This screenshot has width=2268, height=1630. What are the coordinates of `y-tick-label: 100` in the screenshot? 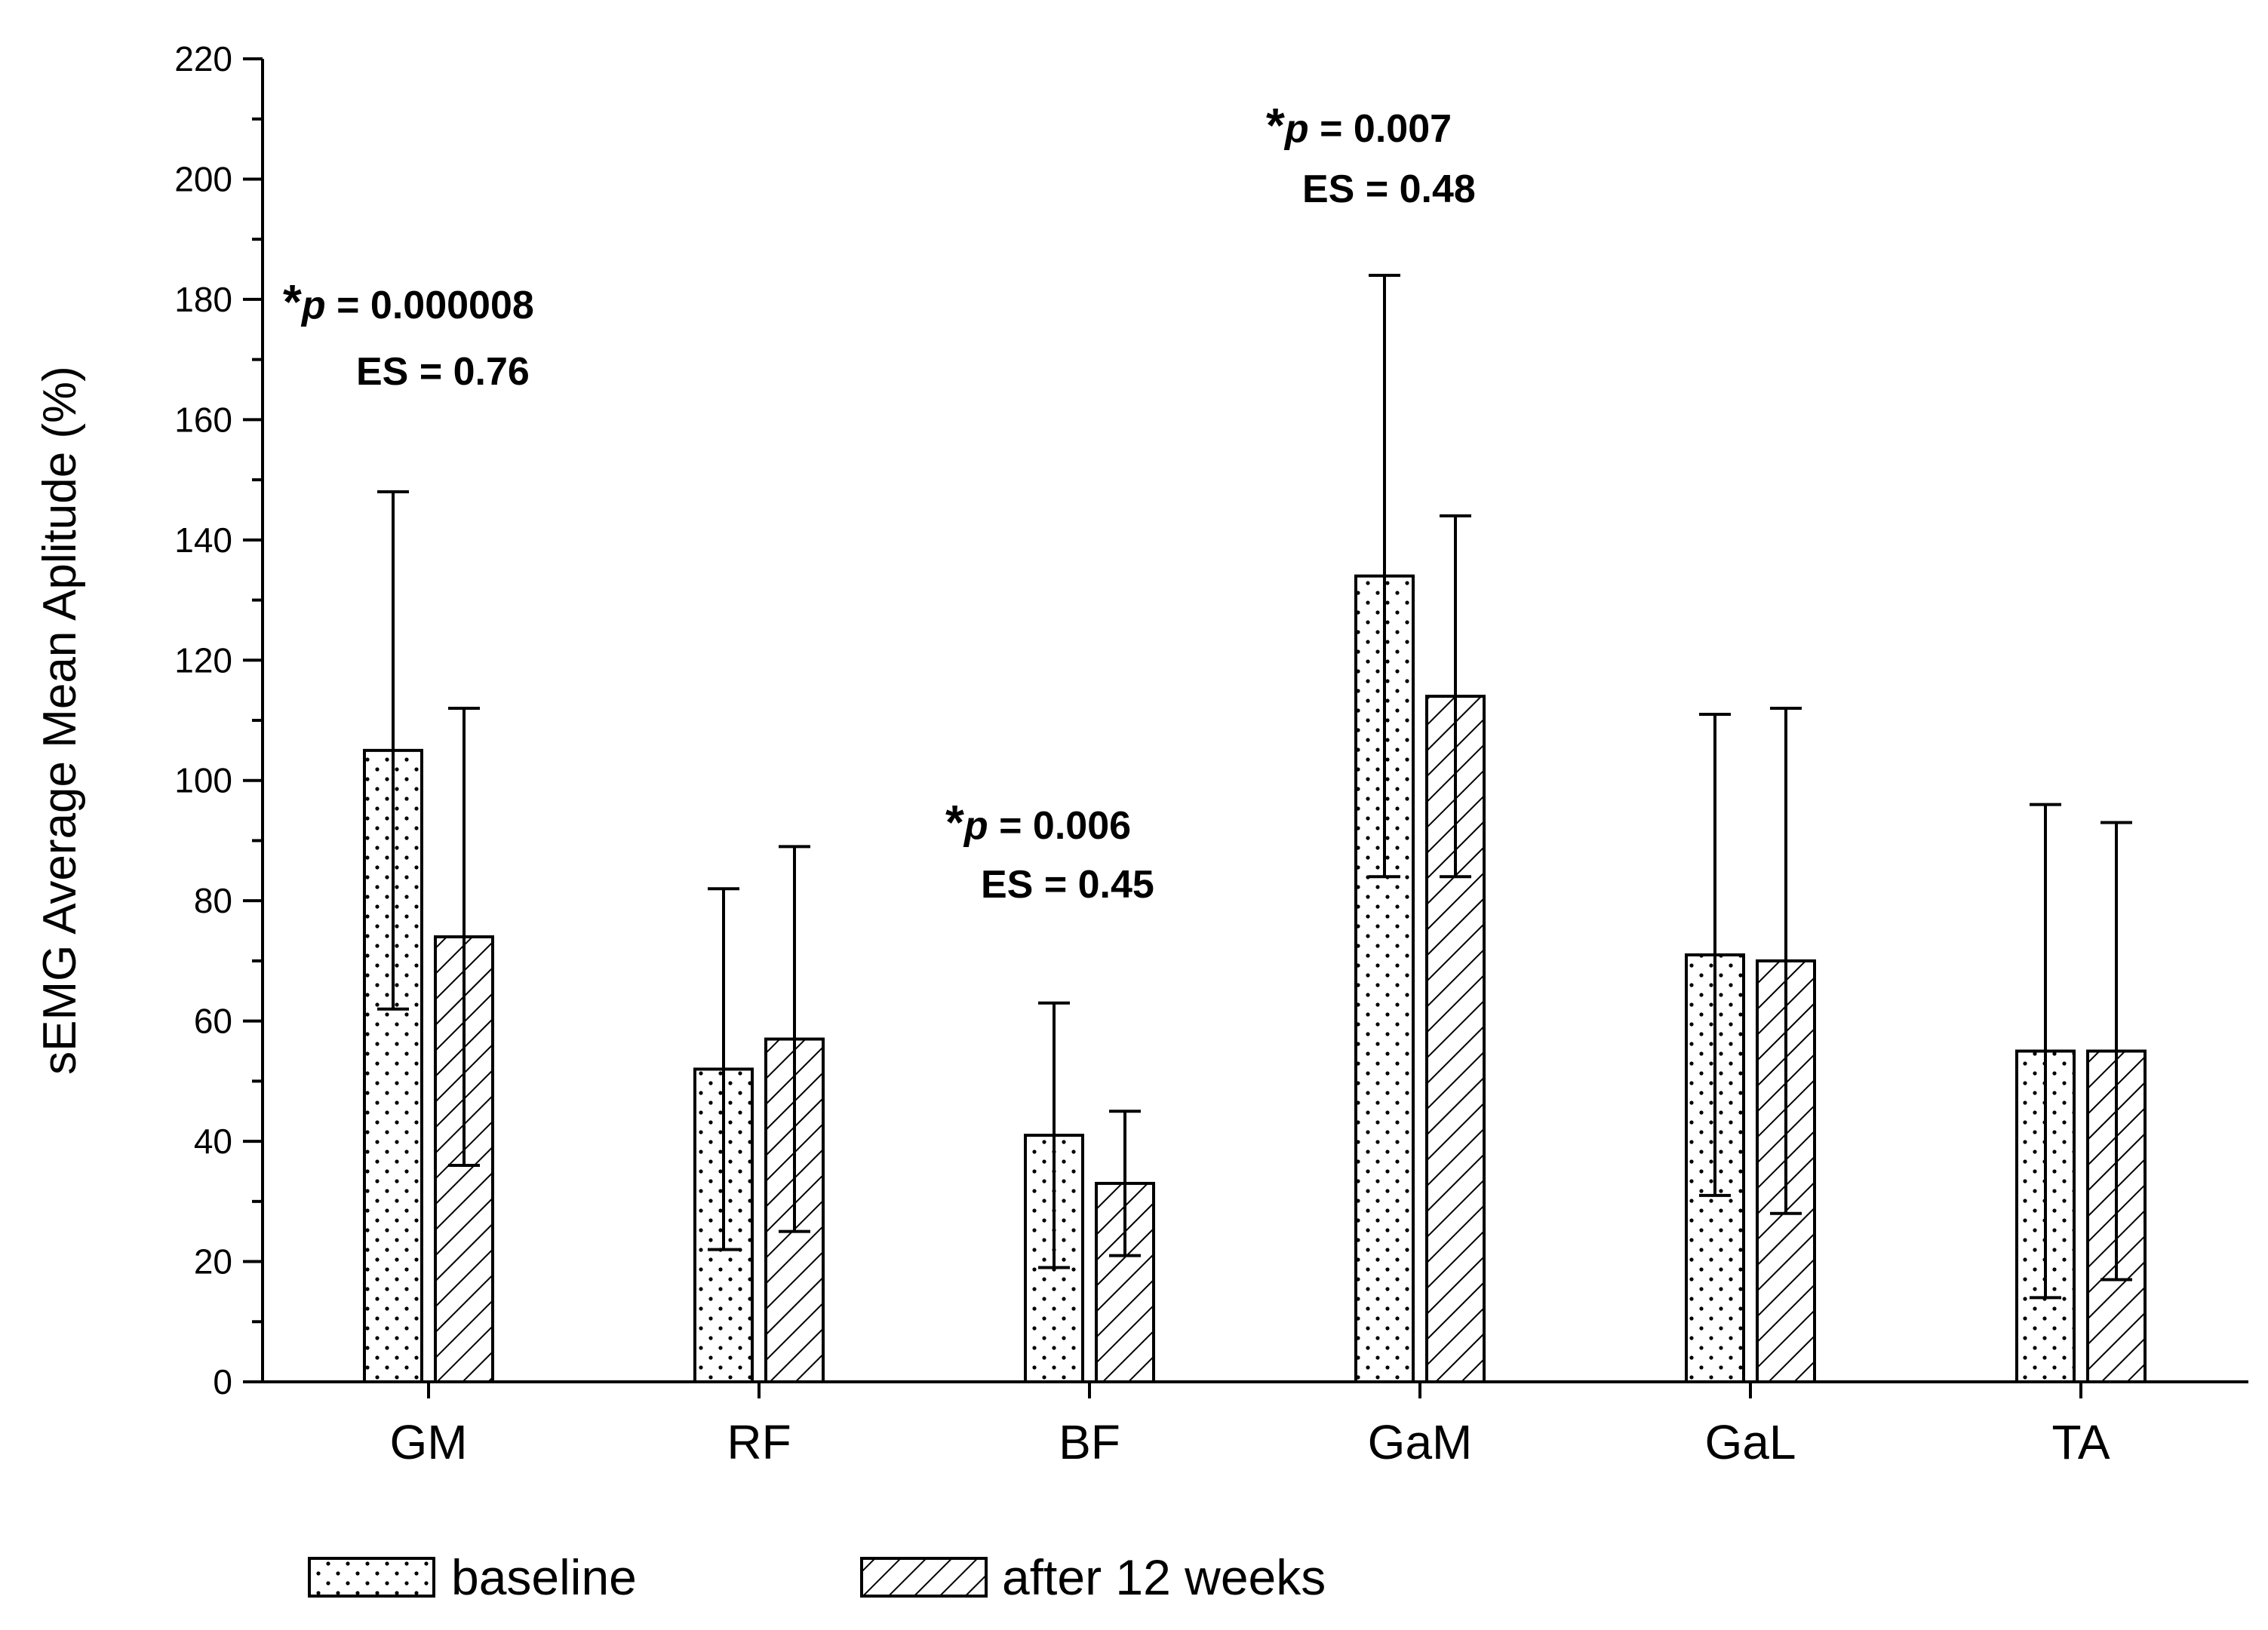 It's located at (203, 780).